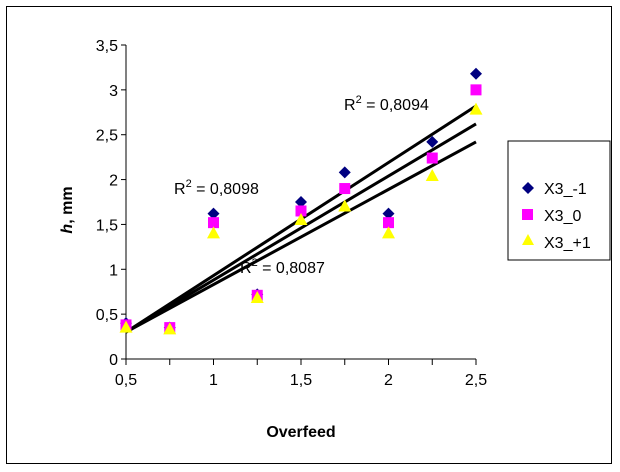 This screenshot has width=620, height=472. Describe the element at coordinates (528, 239) in the screenshot. I see `legend-marker-triangle` at that location.